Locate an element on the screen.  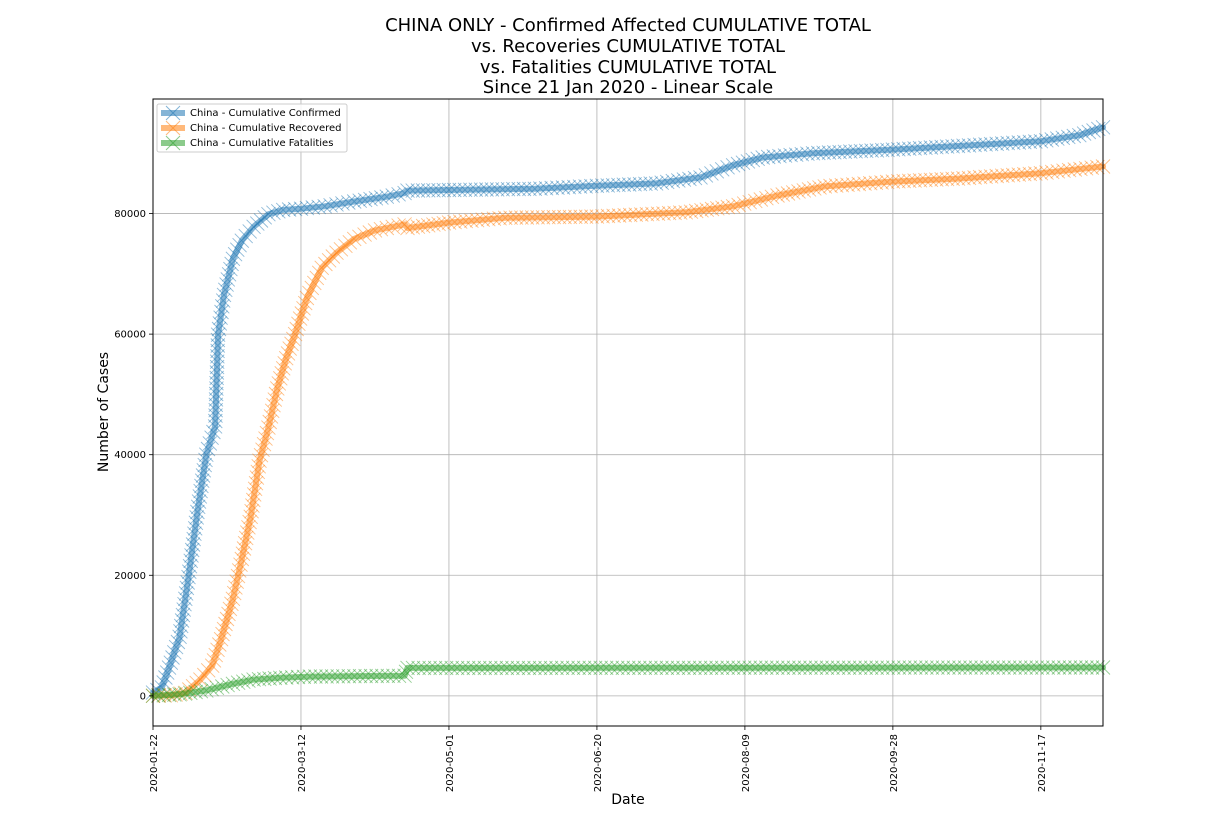
series-markers-fatalities is located at coordinates (628, 682).